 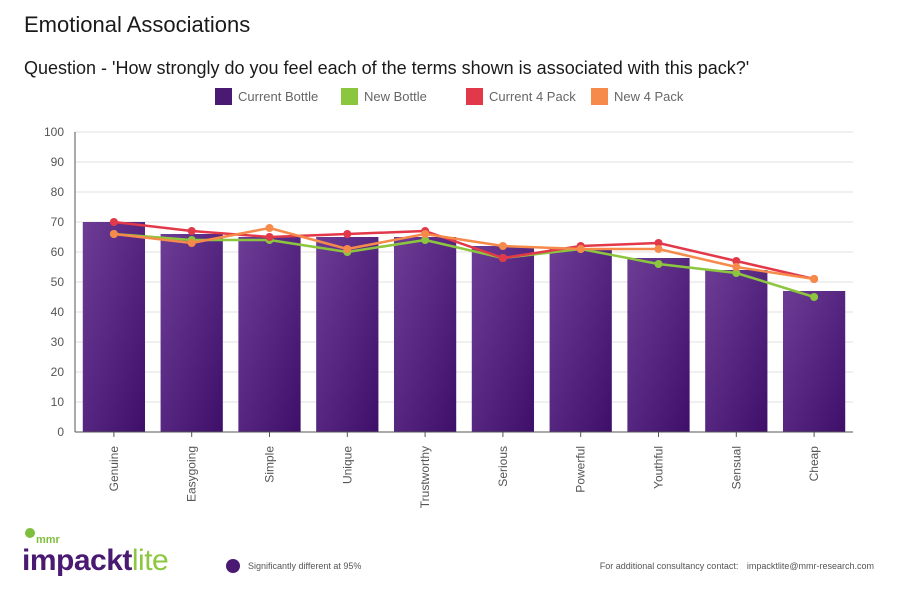 What do you see at coordinates (269, 228) in the screenshot?
I see `point-new-4-pack-simple` at bounding box center [269, 228].